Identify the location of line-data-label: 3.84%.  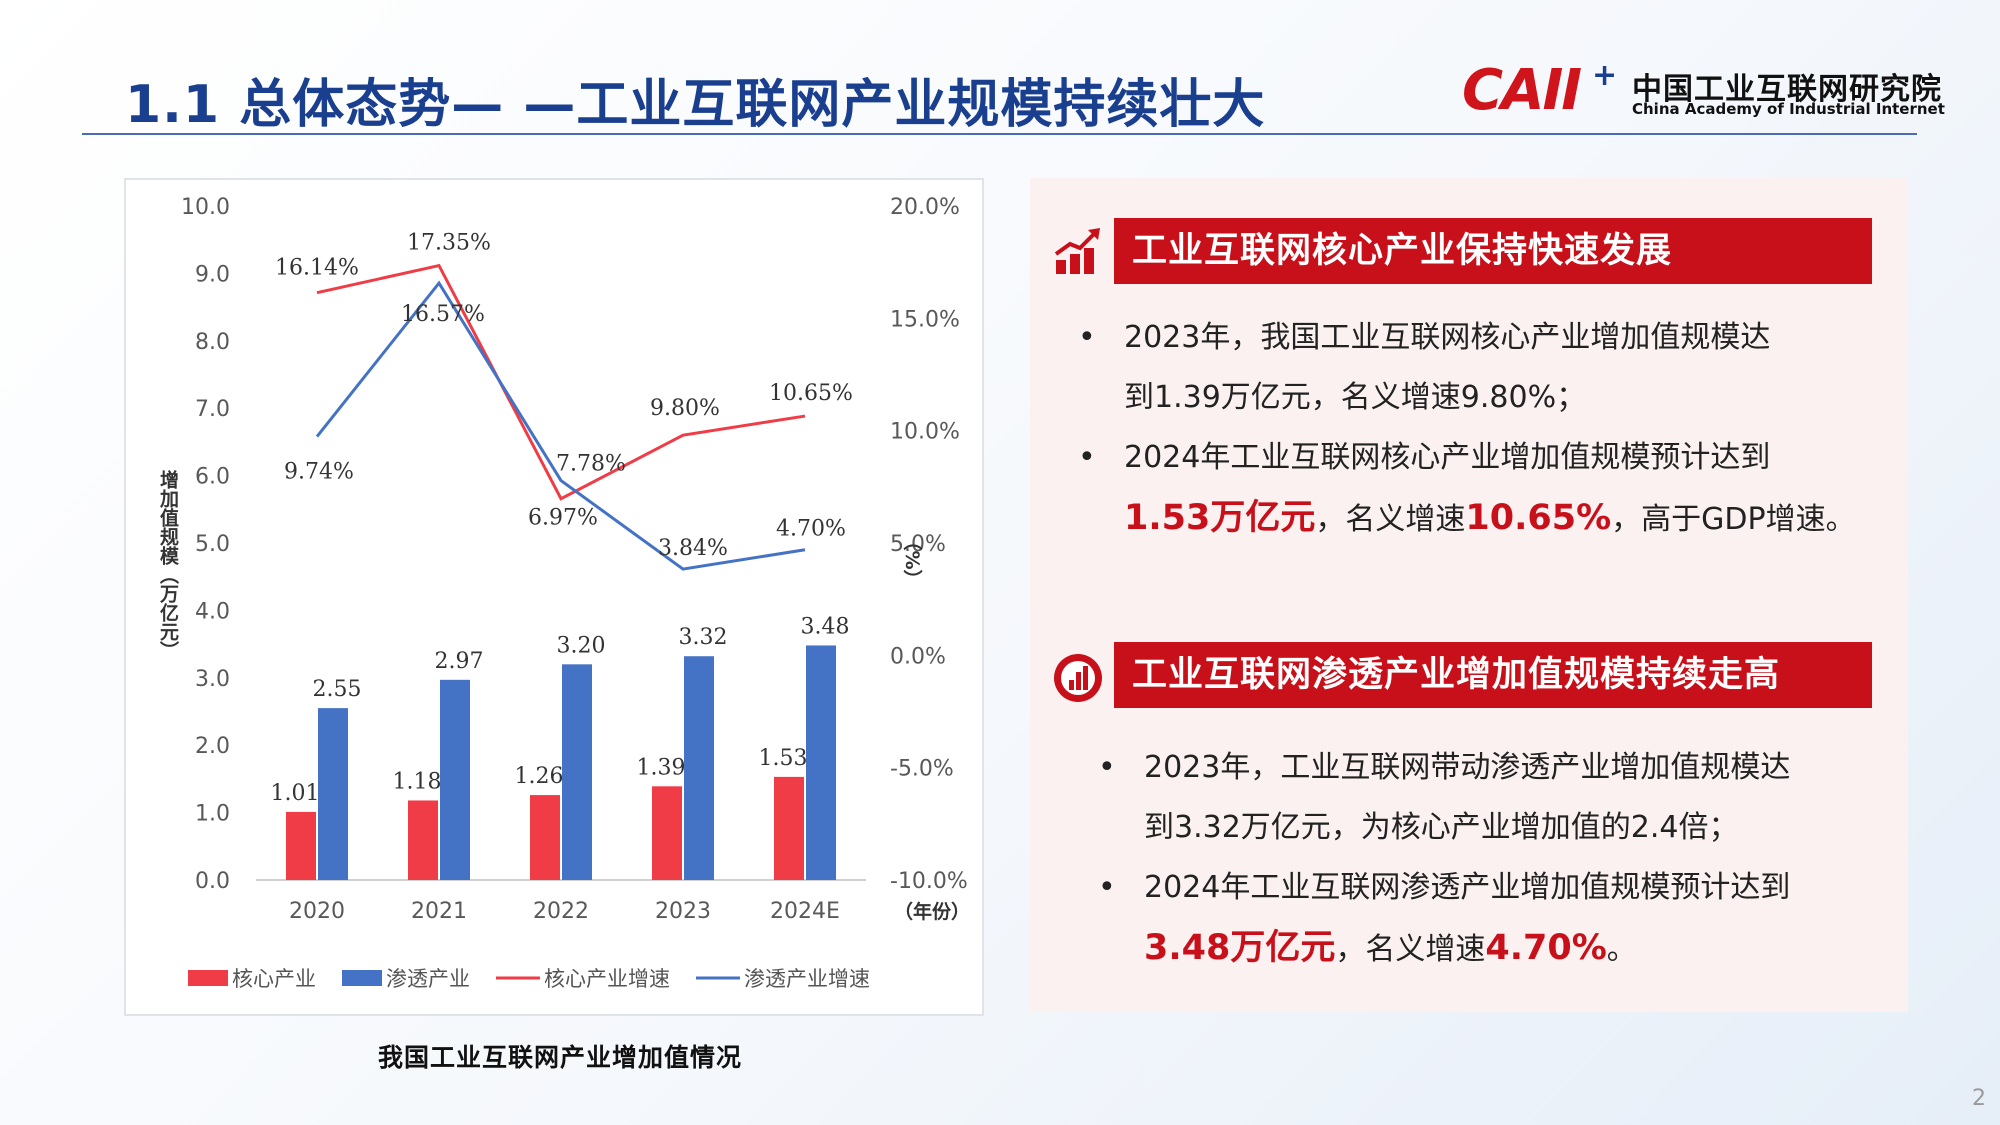
(693, 548).